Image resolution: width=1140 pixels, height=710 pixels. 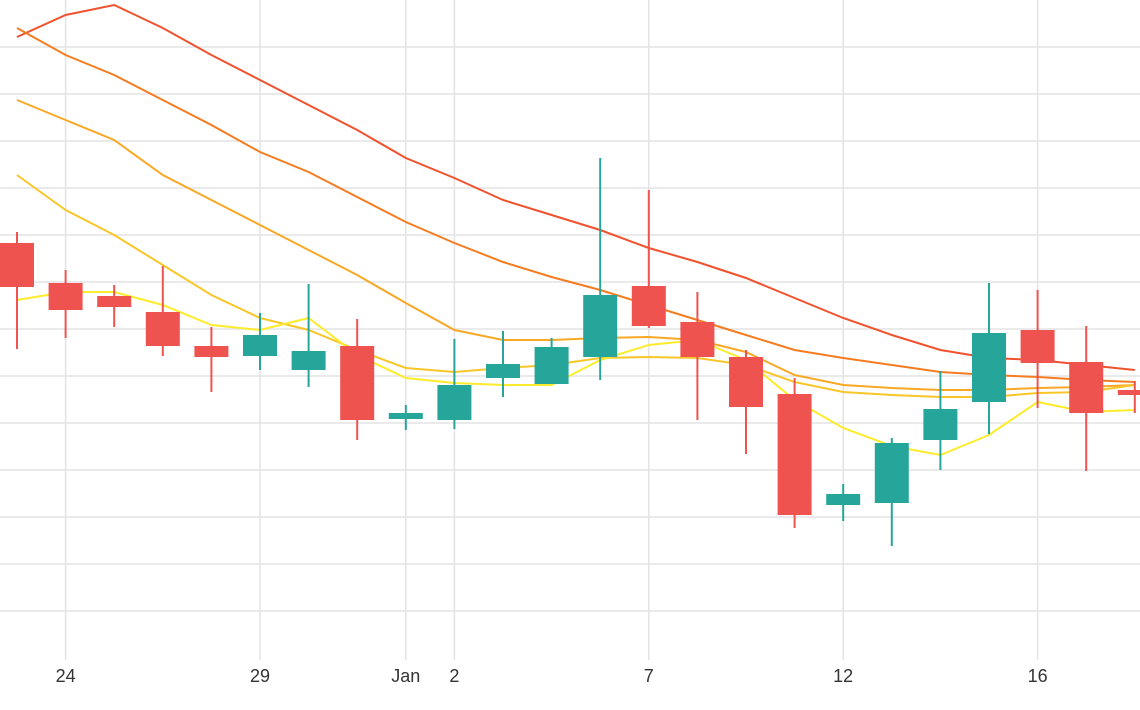 I want to click on x-tick-label: 29, so click(x=260, y=676).